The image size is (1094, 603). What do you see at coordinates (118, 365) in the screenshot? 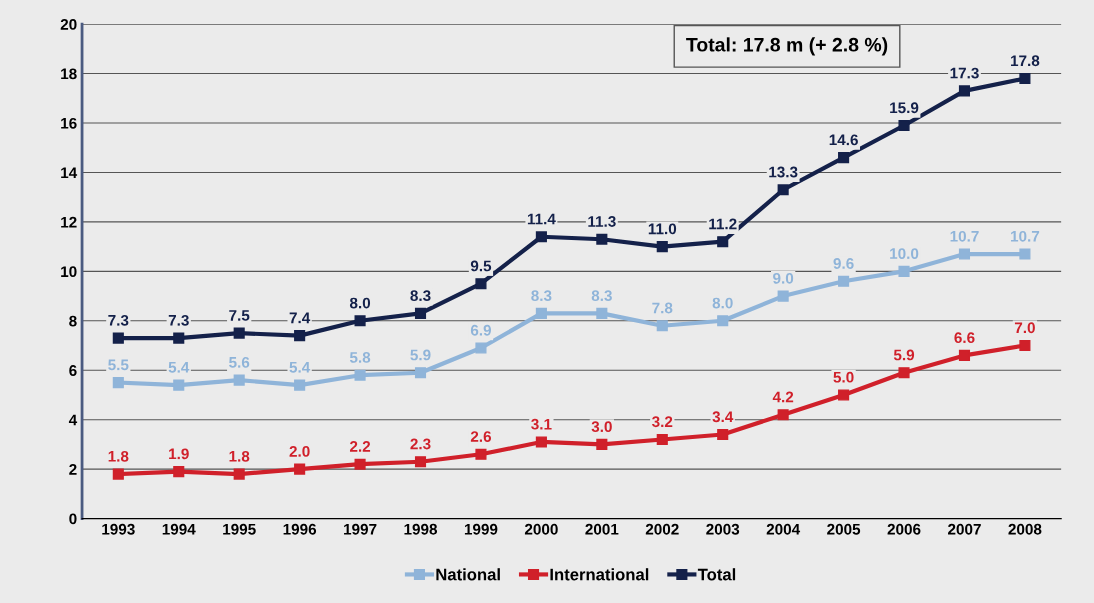
I see `data-label: 5.5` at bounding box center [118, 365].